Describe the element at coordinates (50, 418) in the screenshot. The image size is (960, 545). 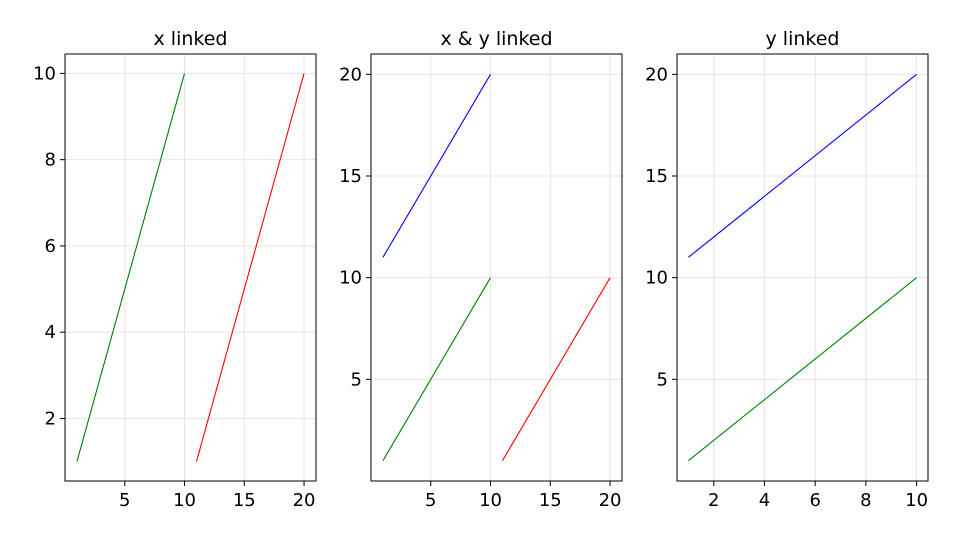
I see `y-tick-label: 2` at that location.